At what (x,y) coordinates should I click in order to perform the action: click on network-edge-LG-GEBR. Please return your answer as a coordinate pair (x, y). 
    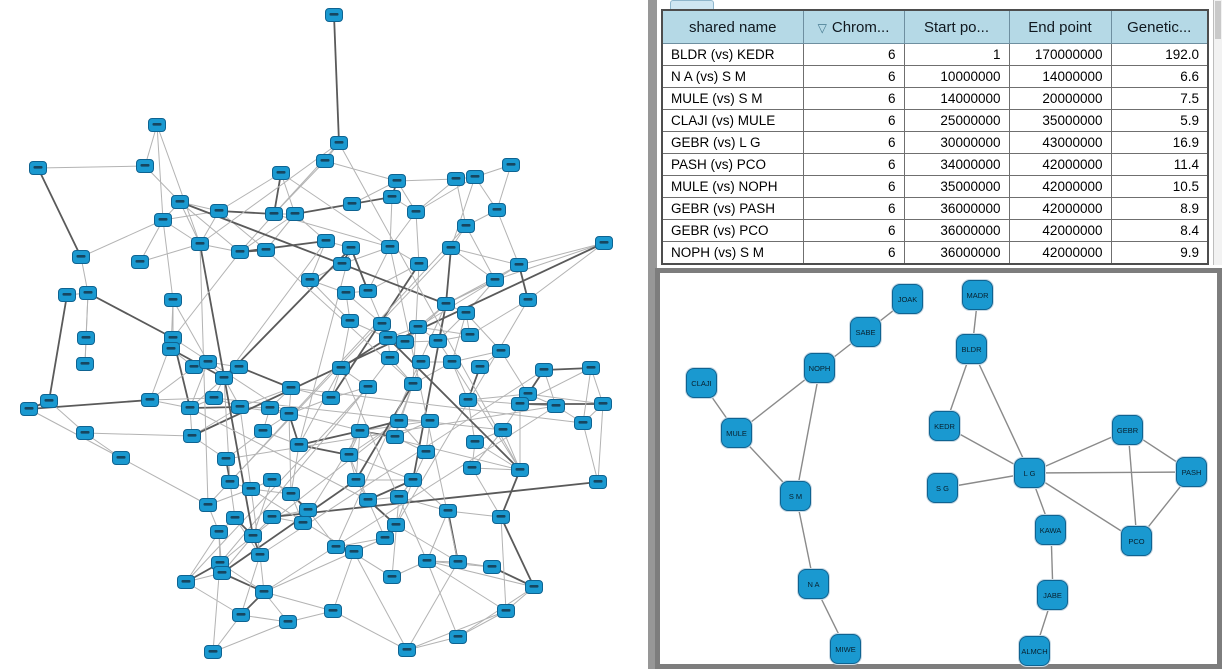
    Looking at the image, I should click on (1079, 451).